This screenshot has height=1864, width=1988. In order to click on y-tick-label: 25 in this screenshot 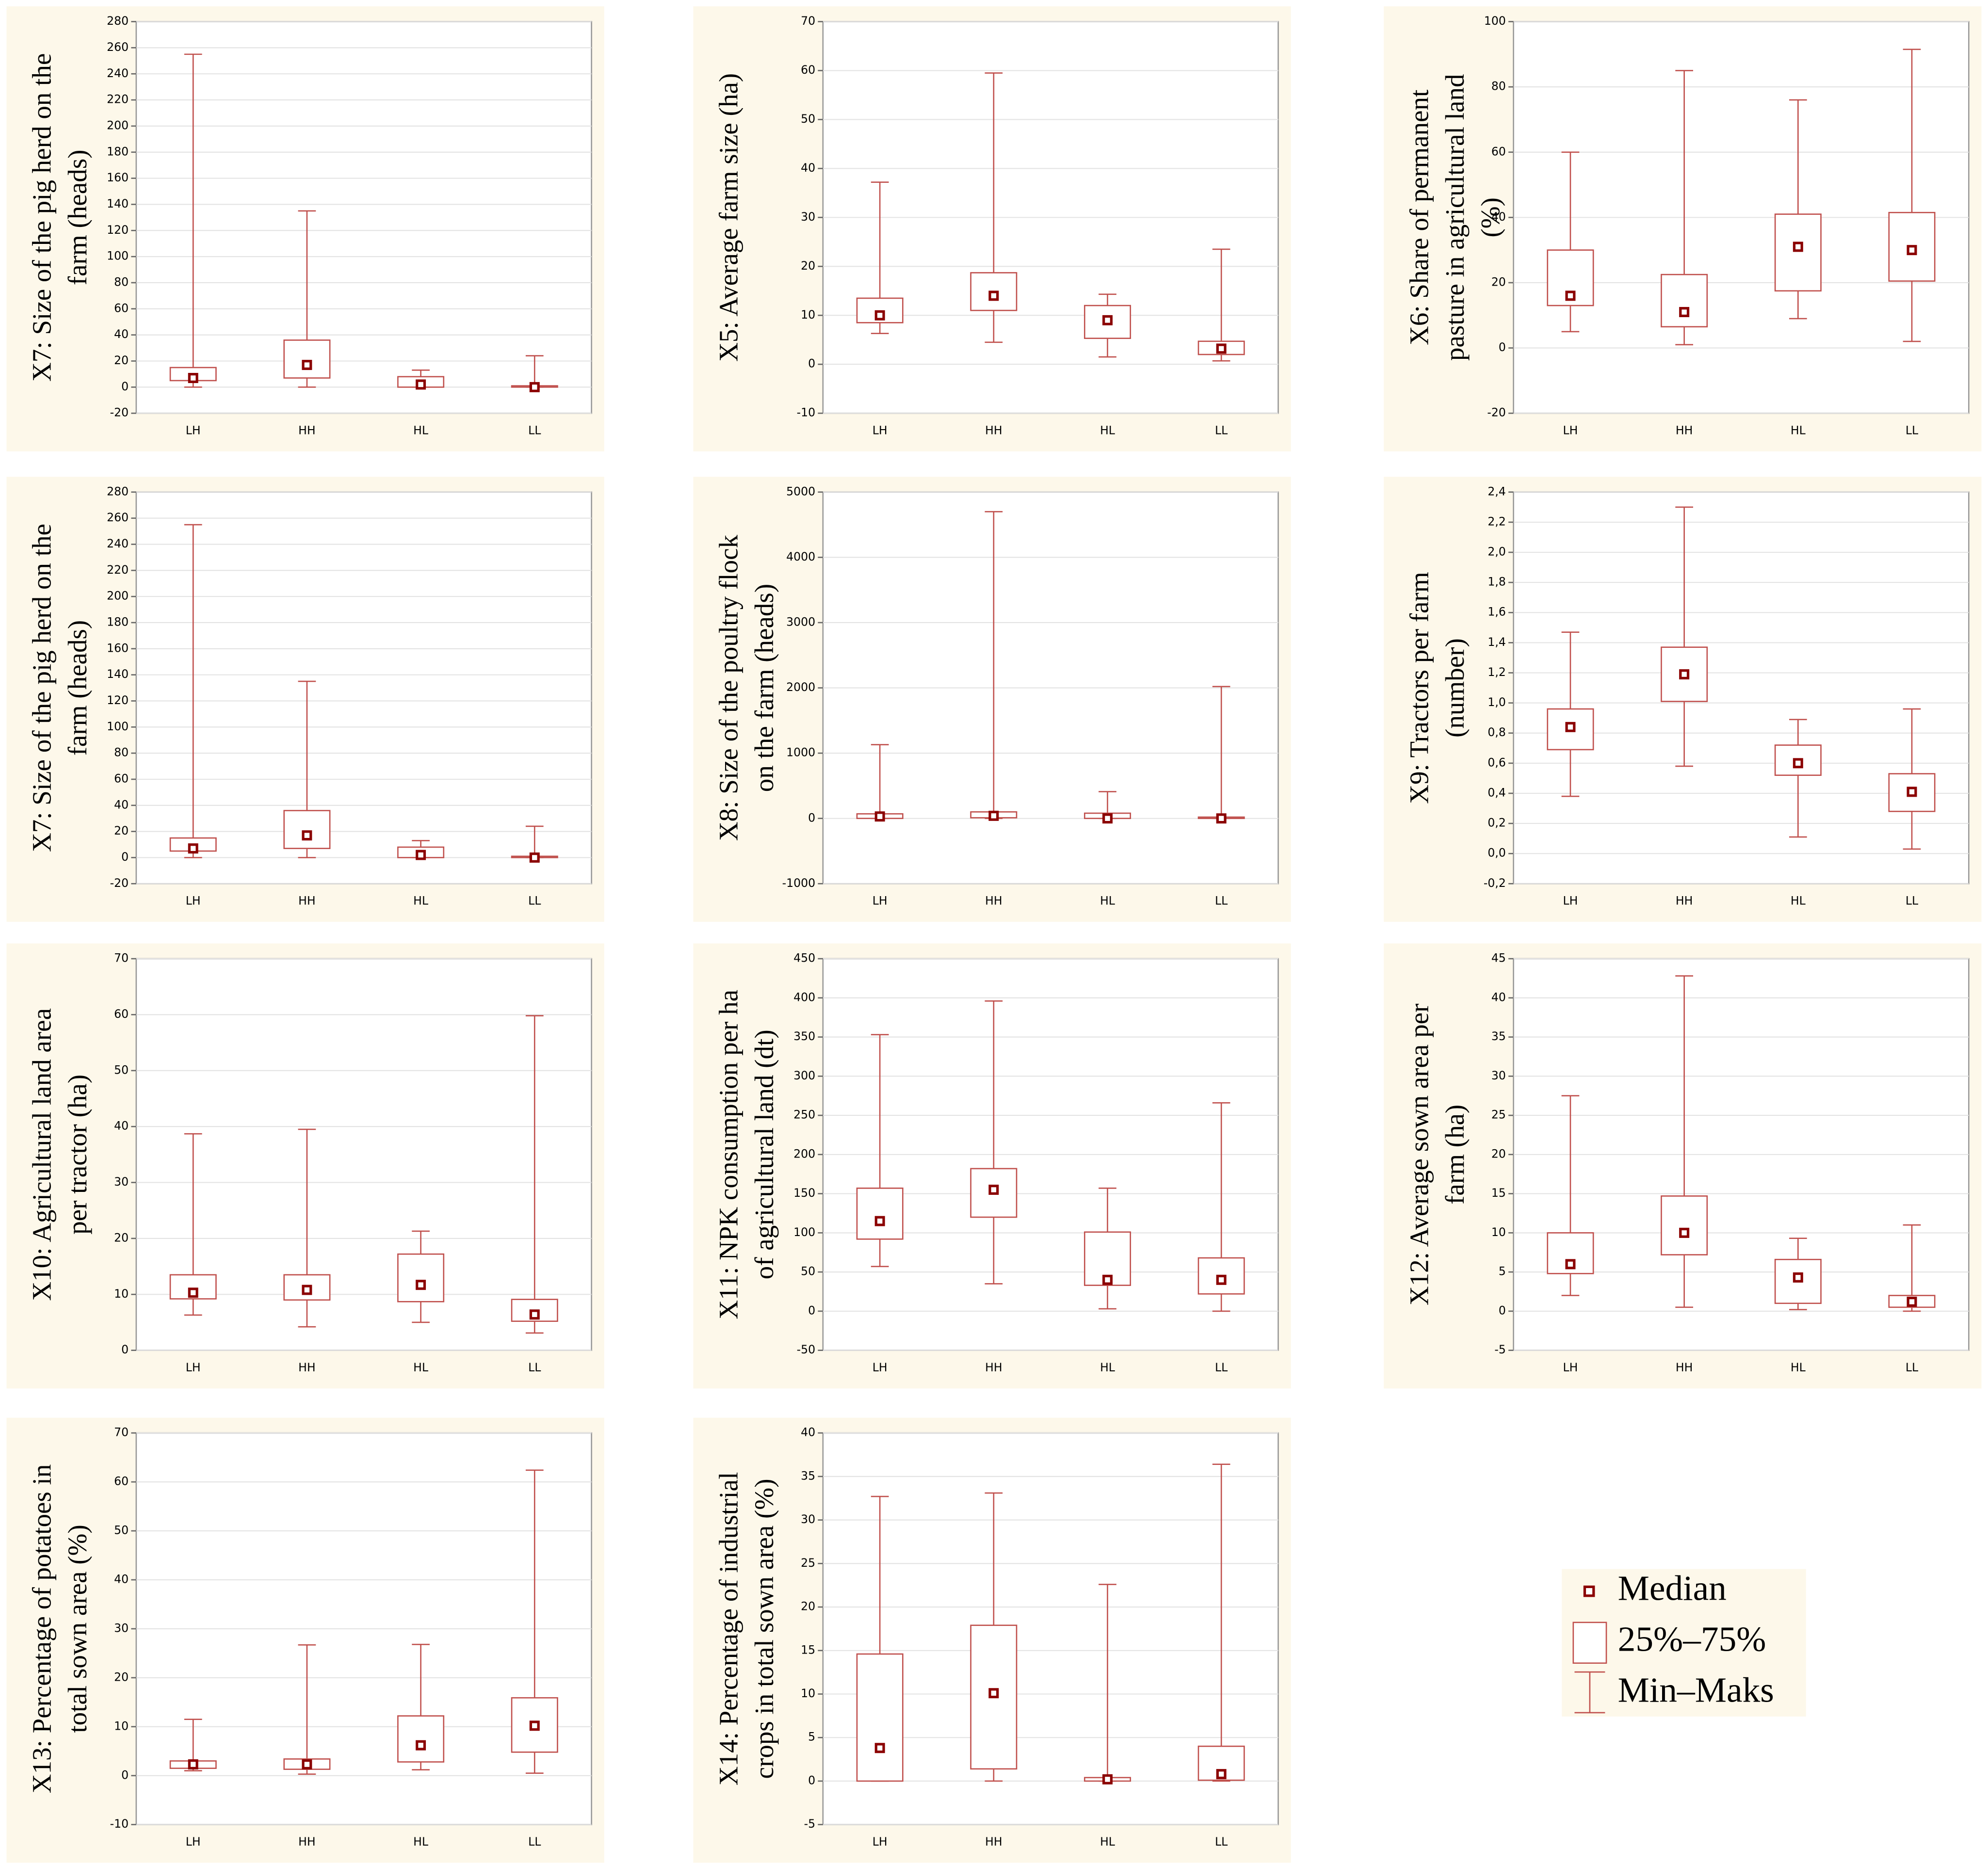, I will do `click(1498, 1115)`.